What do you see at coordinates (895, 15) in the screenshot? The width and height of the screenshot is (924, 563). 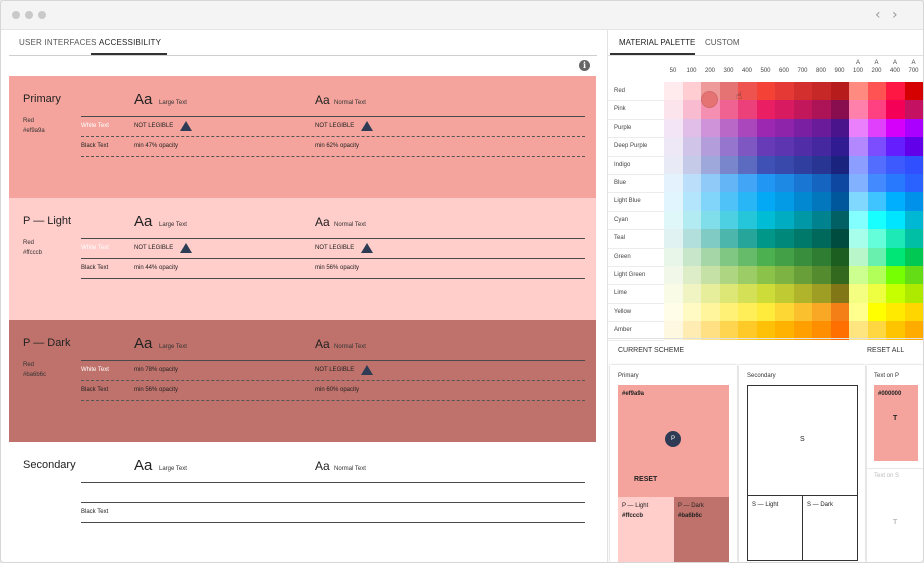 I see `forward-arrow-icon: ›` at bounding box center [895, 15].